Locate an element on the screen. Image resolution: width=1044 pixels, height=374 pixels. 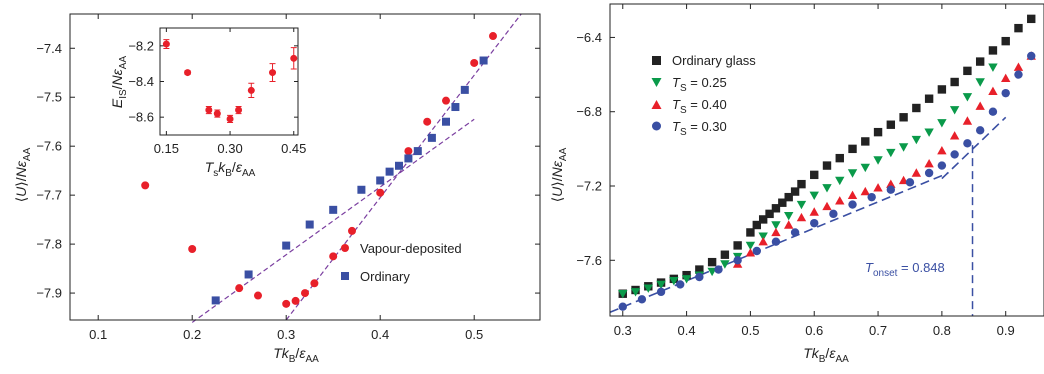
legend-label-ordinary: Ordinary is located at coordinates (385, 276).